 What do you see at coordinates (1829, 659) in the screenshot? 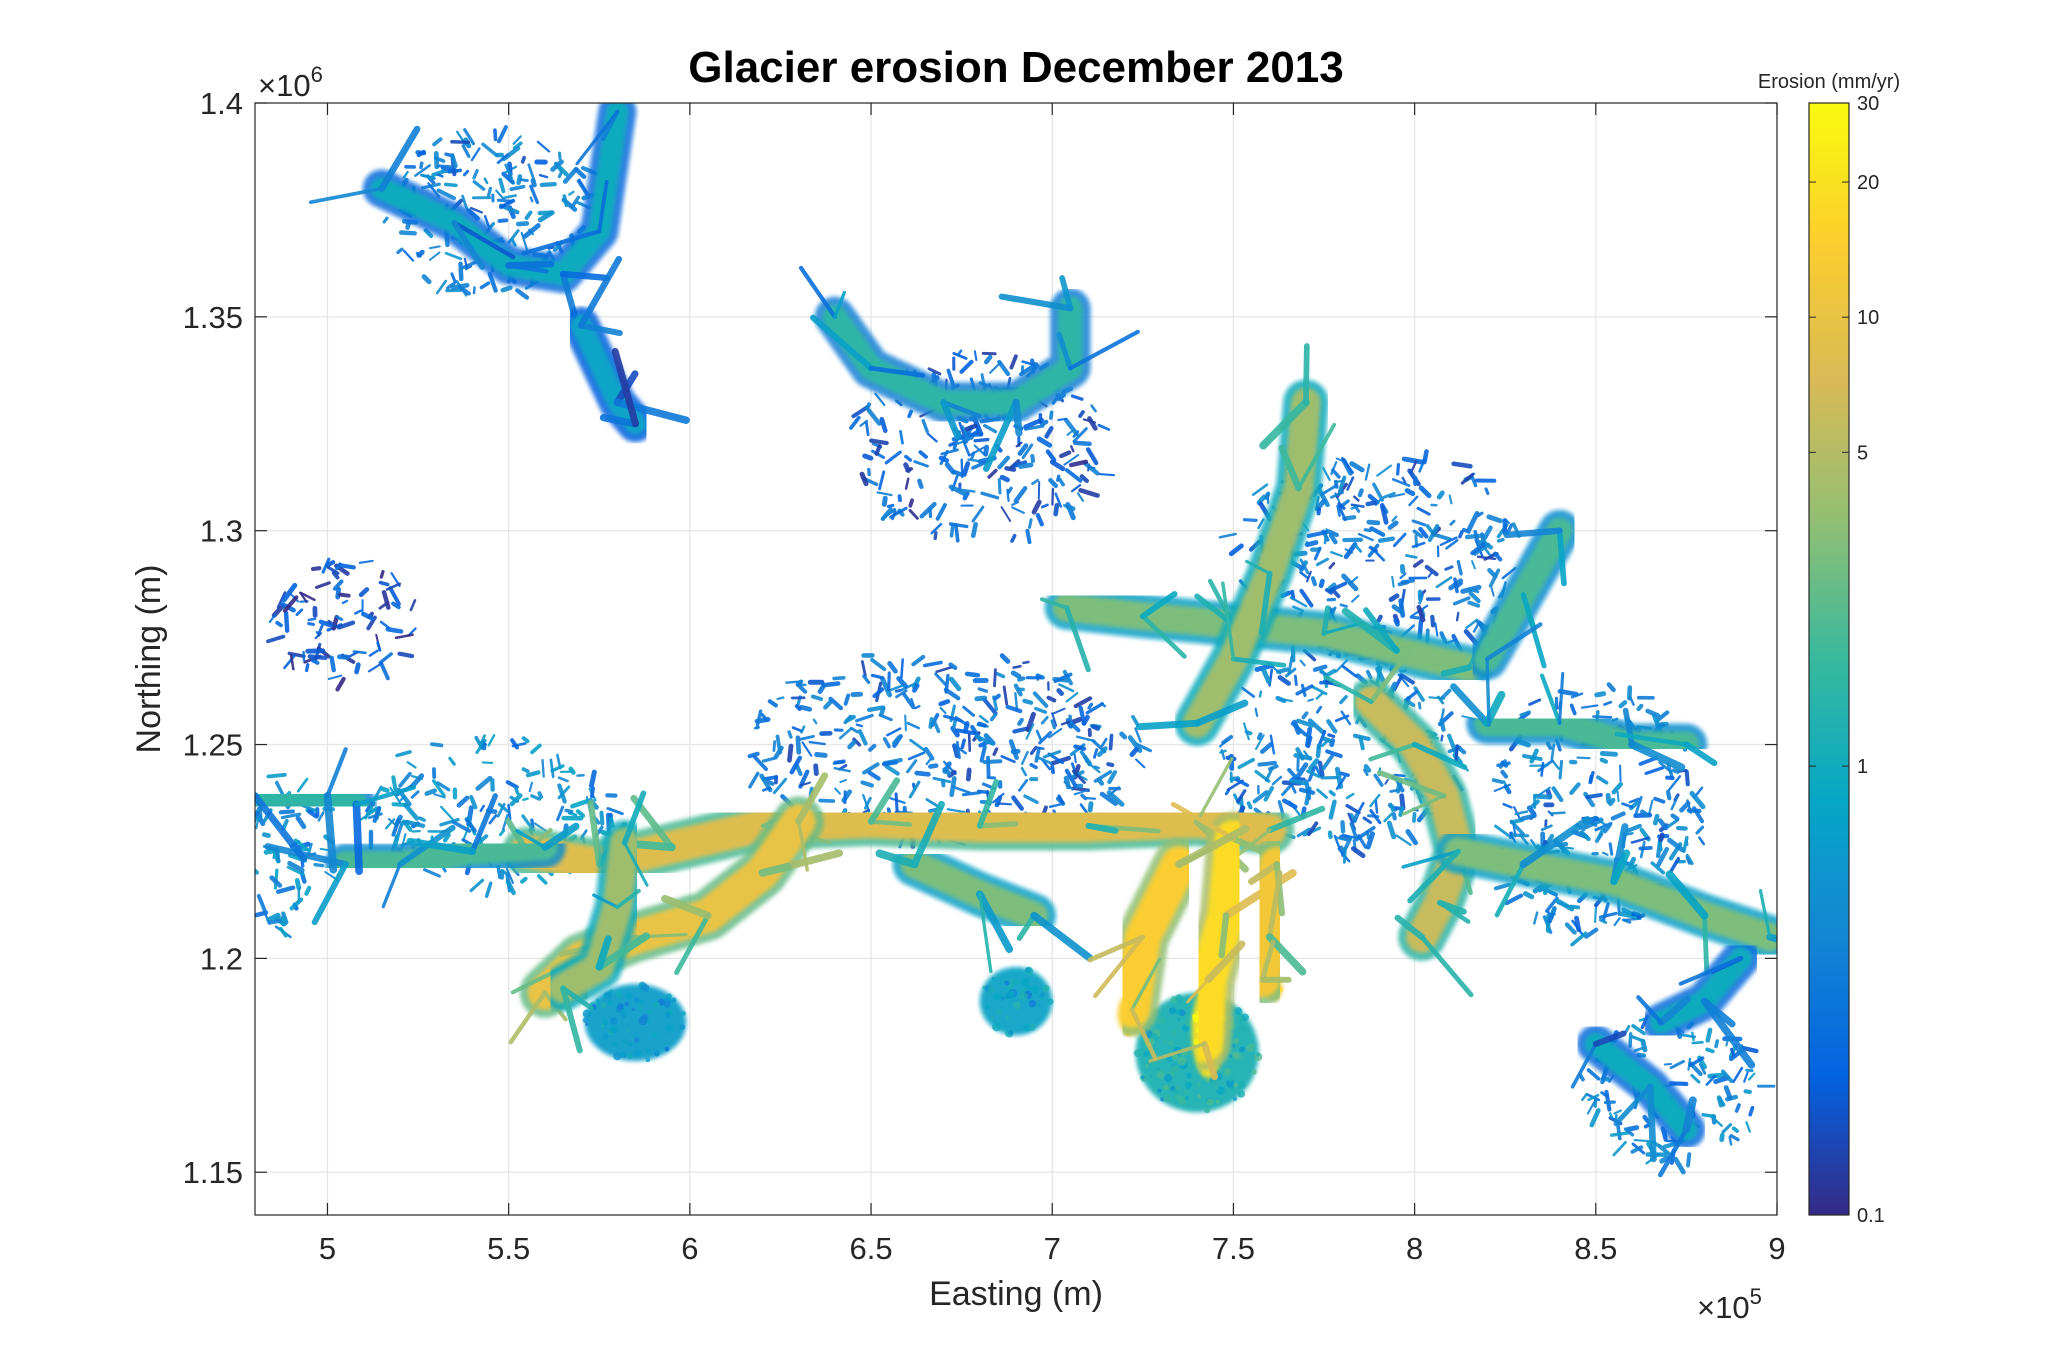
I see `colorbar-gradient` at bounding box center [1829, 659].